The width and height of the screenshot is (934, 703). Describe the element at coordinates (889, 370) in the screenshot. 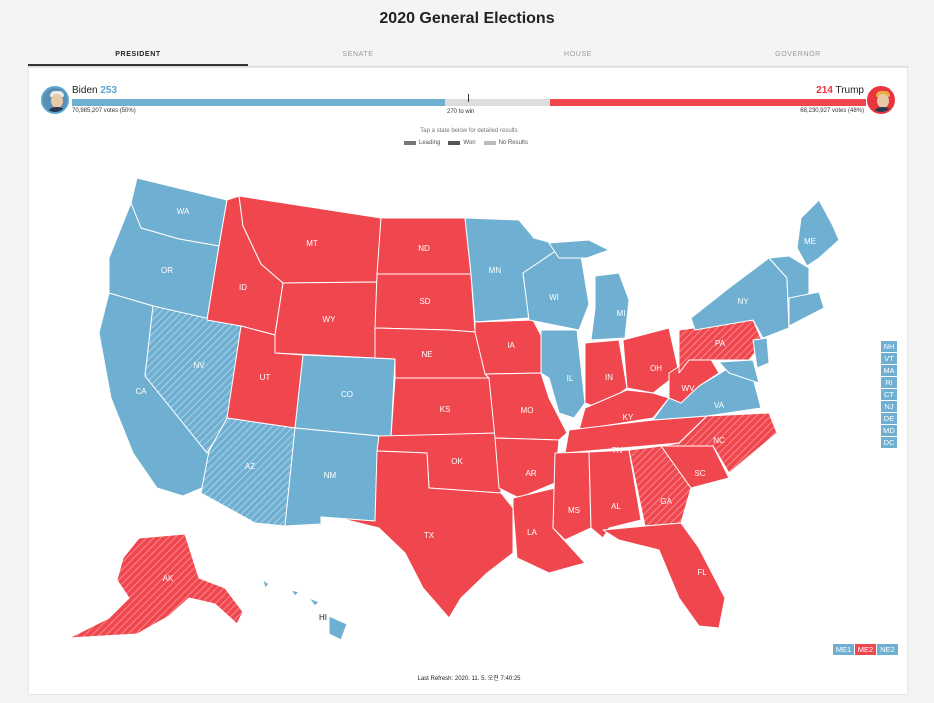

I see `state-box-ma: MA` at that location.